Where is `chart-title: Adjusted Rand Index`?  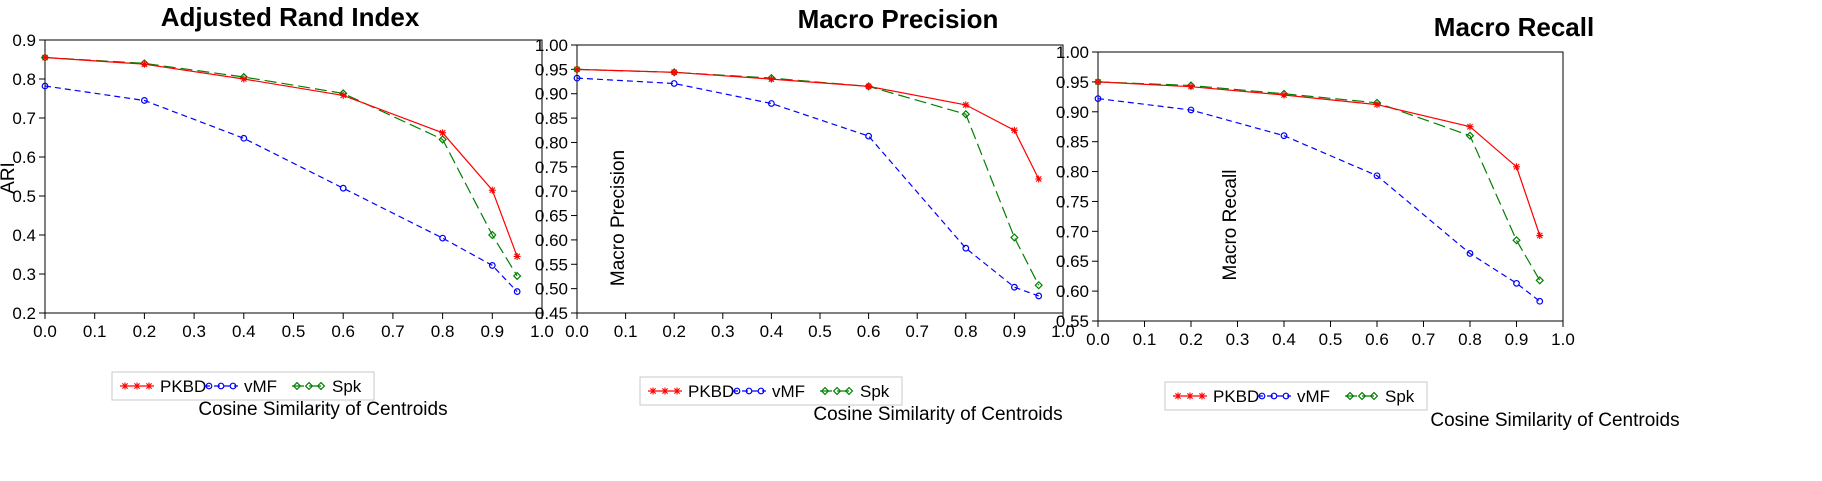 chart-title: Adjusted Rand Index is located at coordinates (290, 17).